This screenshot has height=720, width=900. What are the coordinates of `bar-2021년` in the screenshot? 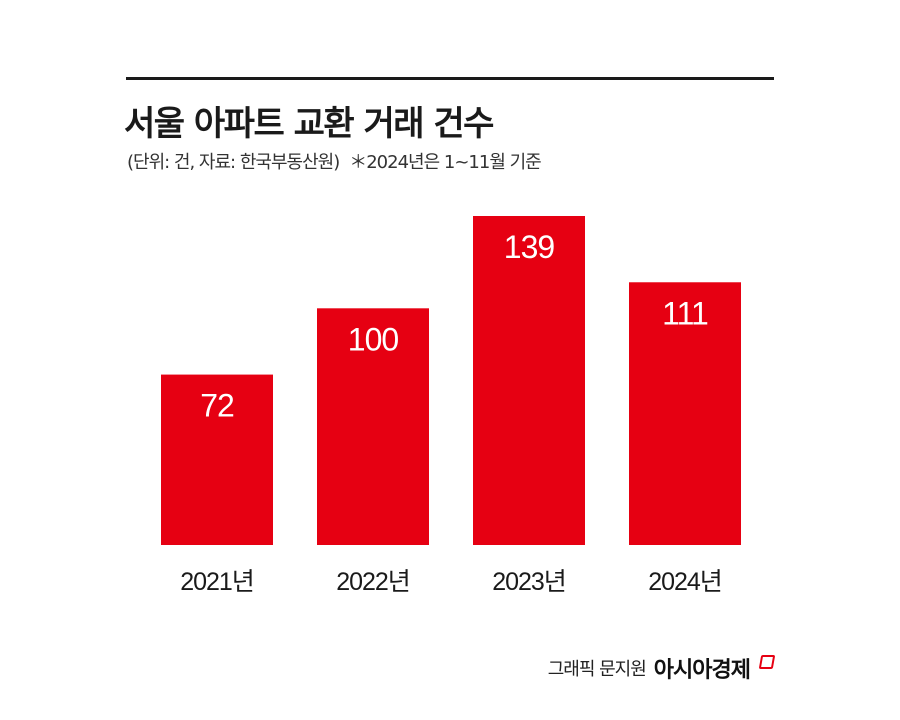 It's located at (217, 459).